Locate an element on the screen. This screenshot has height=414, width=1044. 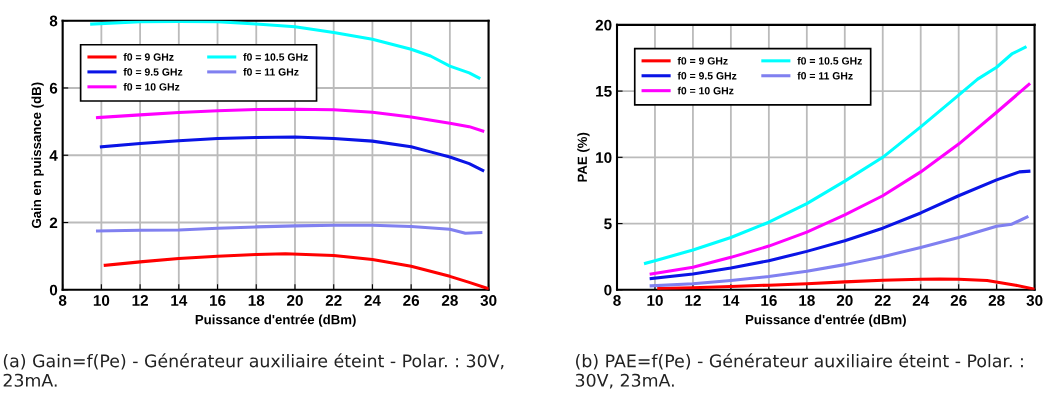
y-tick-label: 2 is located at coordinates (53, 223).